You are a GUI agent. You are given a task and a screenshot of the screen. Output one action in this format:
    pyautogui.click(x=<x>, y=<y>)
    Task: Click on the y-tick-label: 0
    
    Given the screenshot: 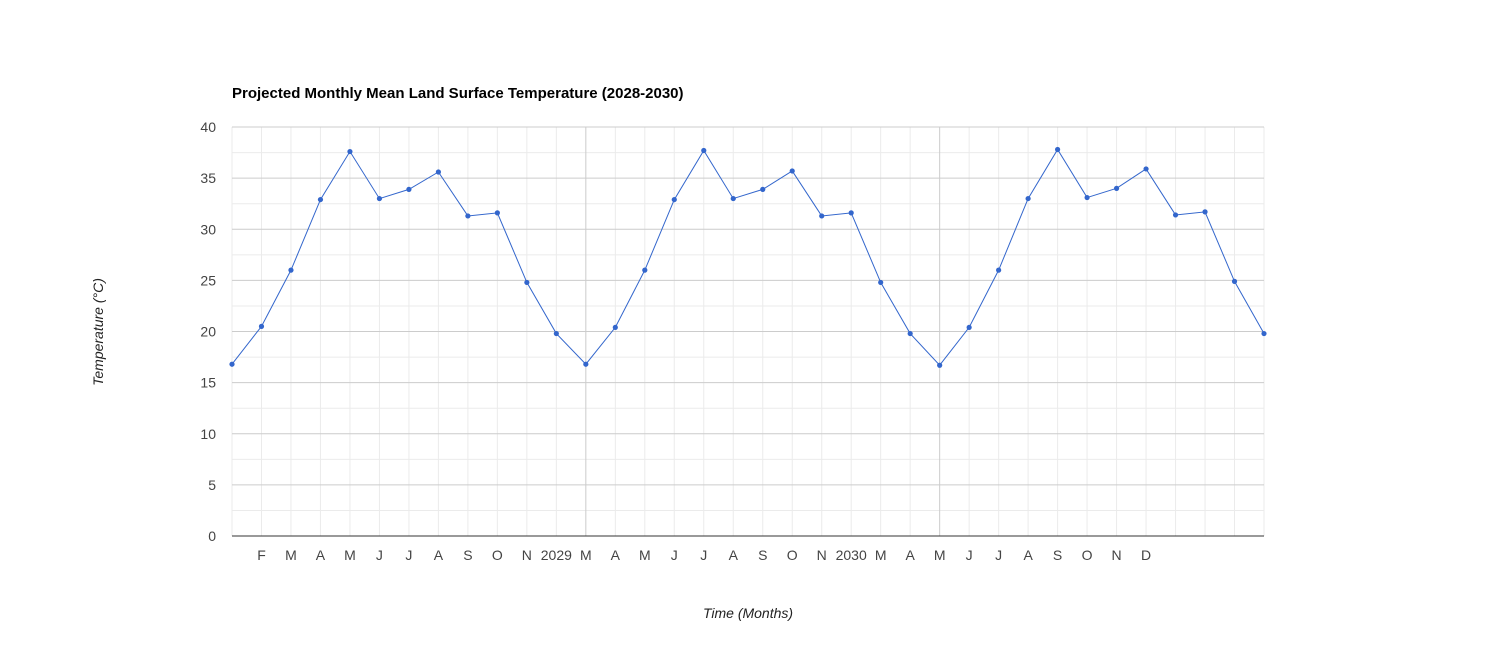 What is the action you would take?
    pyautogui.click(x=212, y=536)
    